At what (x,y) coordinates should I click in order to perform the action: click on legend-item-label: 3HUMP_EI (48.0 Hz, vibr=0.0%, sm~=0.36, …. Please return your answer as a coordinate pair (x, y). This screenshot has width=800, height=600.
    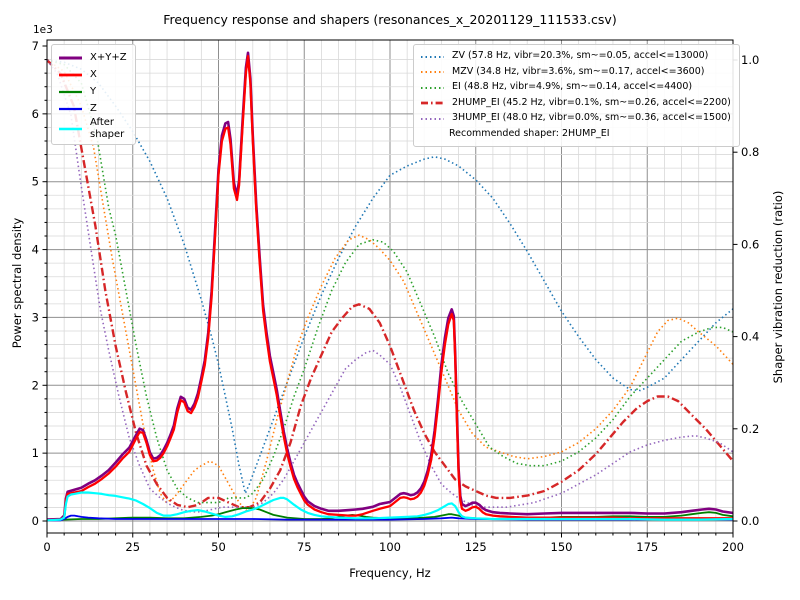
    Looking at the image, I should click on (591, 118).